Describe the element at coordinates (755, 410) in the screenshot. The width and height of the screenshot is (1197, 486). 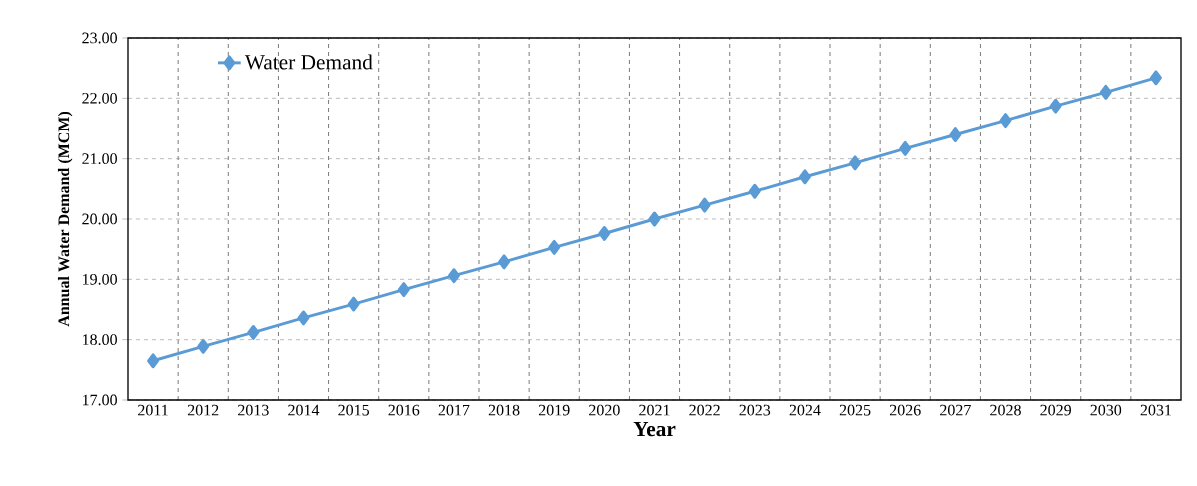
I see `x-tick-label: 2023` at that location.